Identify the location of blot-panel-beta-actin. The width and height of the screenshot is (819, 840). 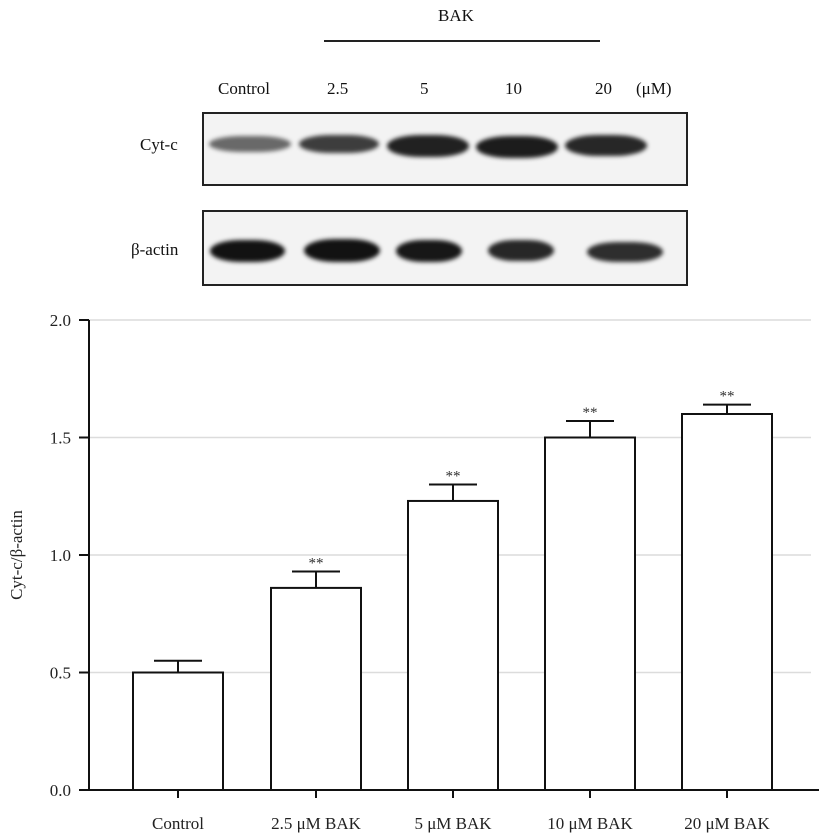
(445, 248).